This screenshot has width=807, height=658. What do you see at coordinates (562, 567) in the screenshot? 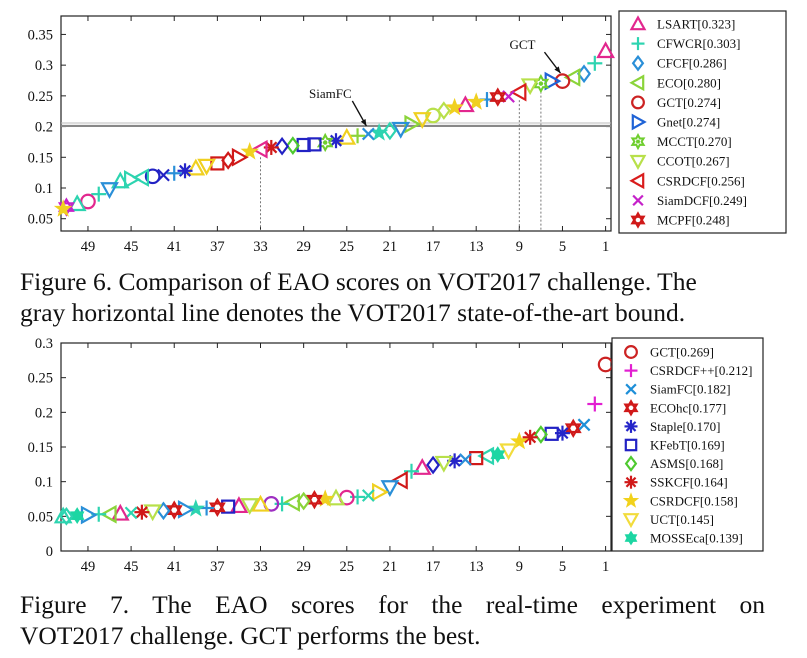
I see `x-tick-label: 5` at bounding box center [562, 567].